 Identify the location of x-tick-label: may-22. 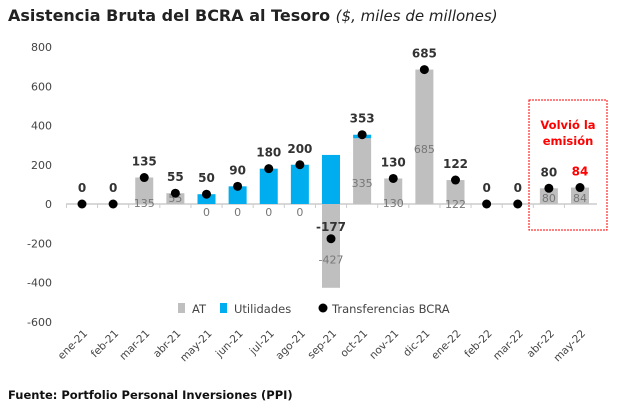
(569, 346).